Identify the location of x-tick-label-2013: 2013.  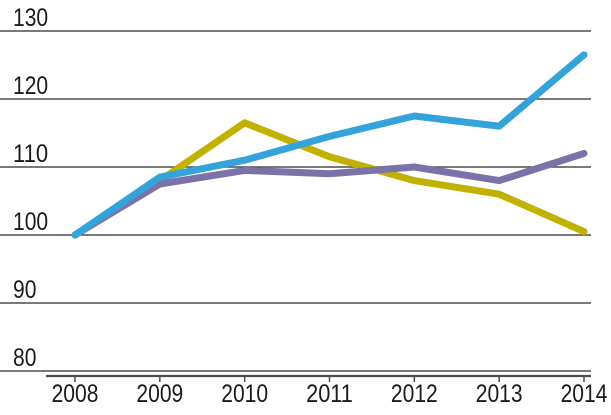
(499, 394).